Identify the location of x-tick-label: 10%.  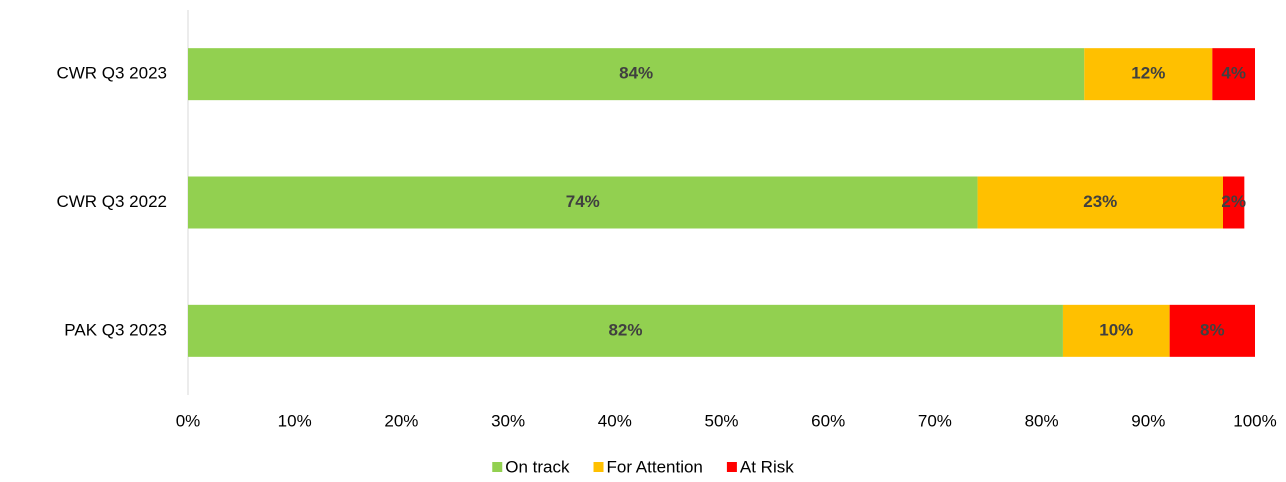
(295, 420).